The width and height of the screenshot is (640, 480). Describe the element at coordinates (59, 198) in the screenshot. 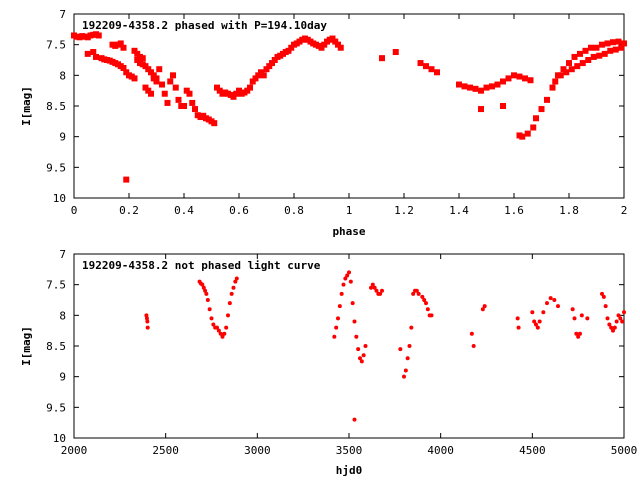

I see `y-tick-label: 10` at that location.